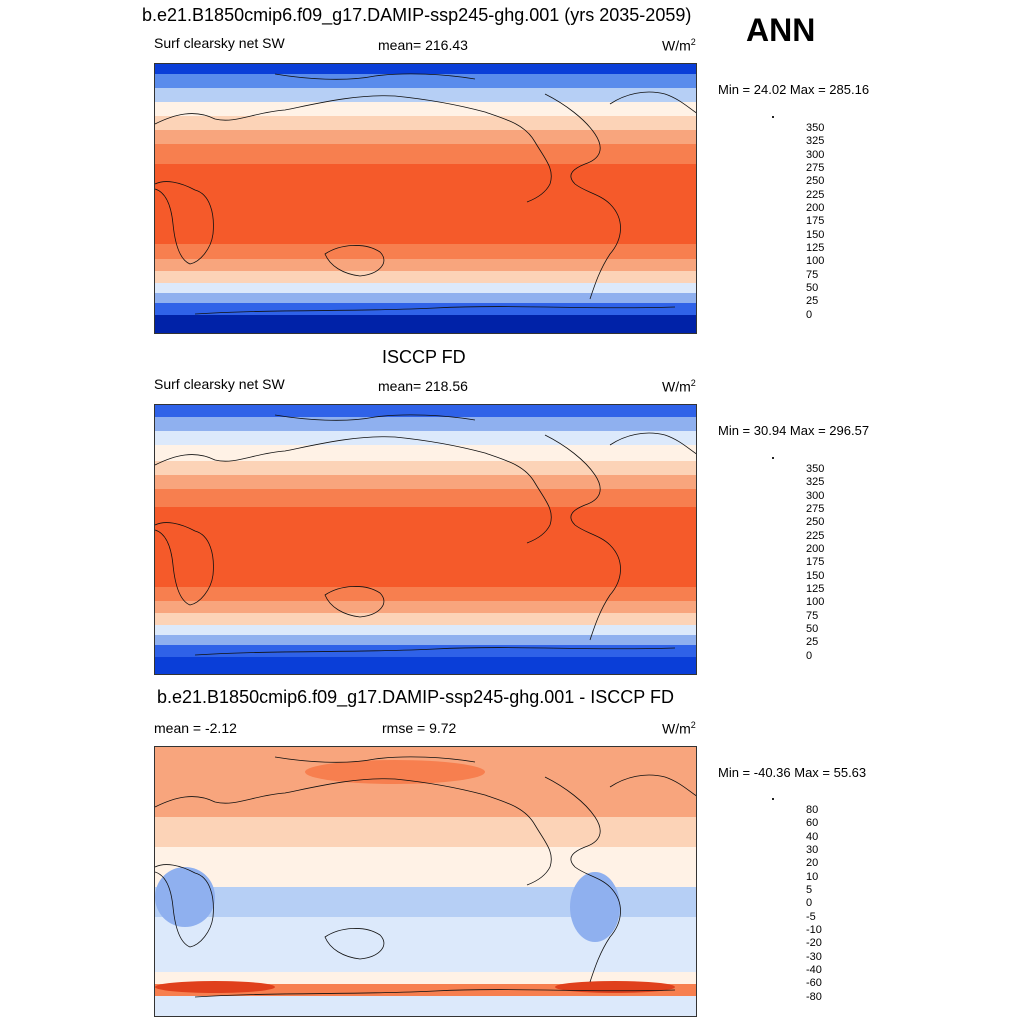  What do you see at coordinates (812, 863) in the screenshot?
I see `colorbar-label: 20` at bounding box center [812, 863].